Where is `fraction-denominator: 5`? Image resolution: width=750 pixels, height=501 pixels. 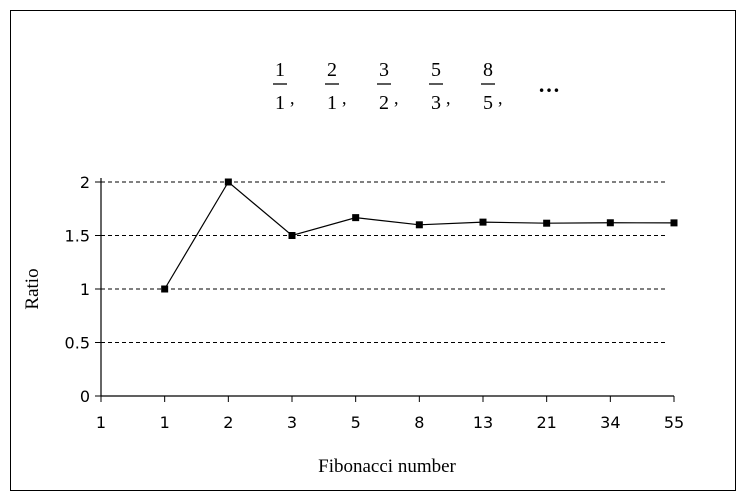
fraction-denominator: 5 is located at coordinates (488, 103).